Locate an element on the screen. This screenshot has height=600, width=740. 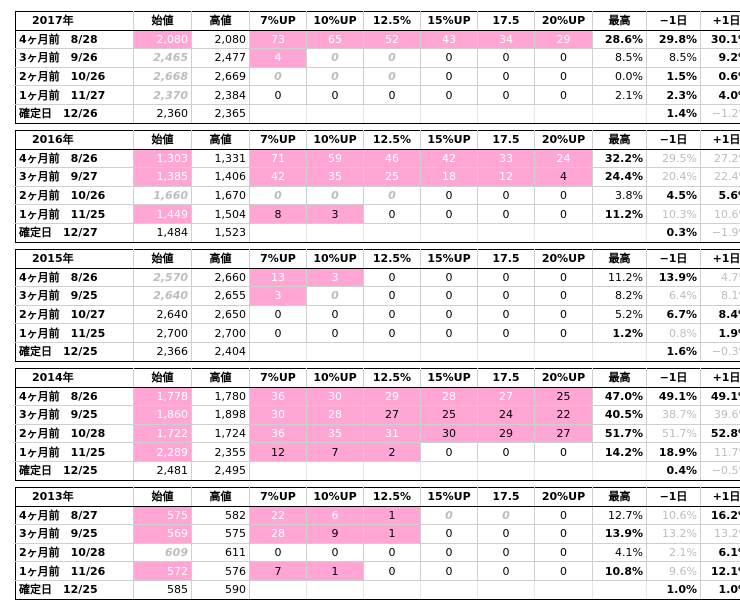
plus-one-day: 11.7% is located at coordinates (720, 452).